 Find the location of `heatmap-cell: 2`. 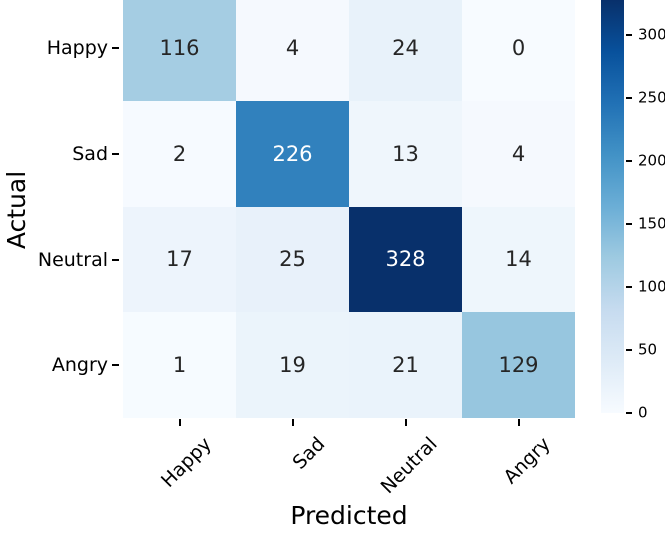

heatmap-cell: 2 is located at coordinates (179, 154).